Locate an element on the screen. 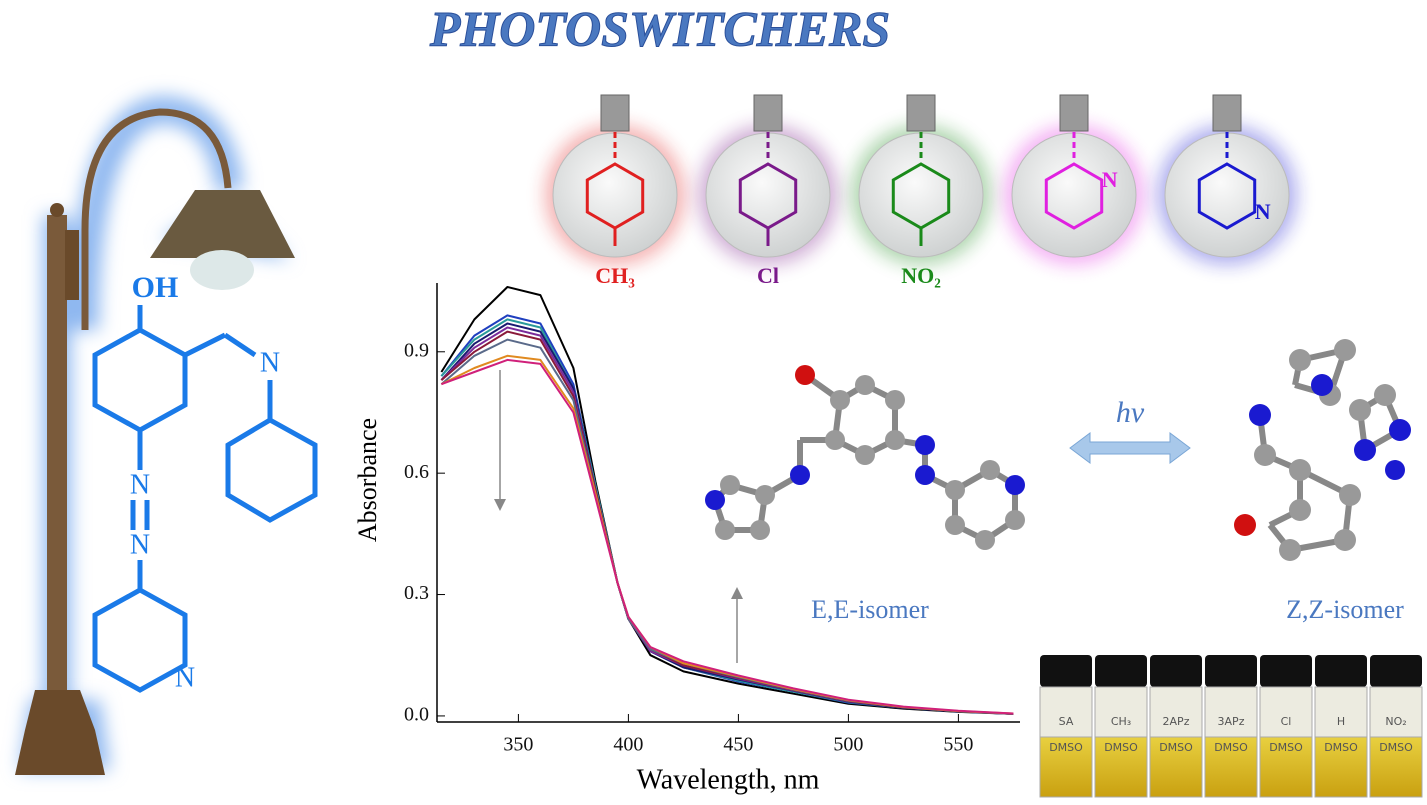  vial-label: SA is located at coordinates (1066, 721).